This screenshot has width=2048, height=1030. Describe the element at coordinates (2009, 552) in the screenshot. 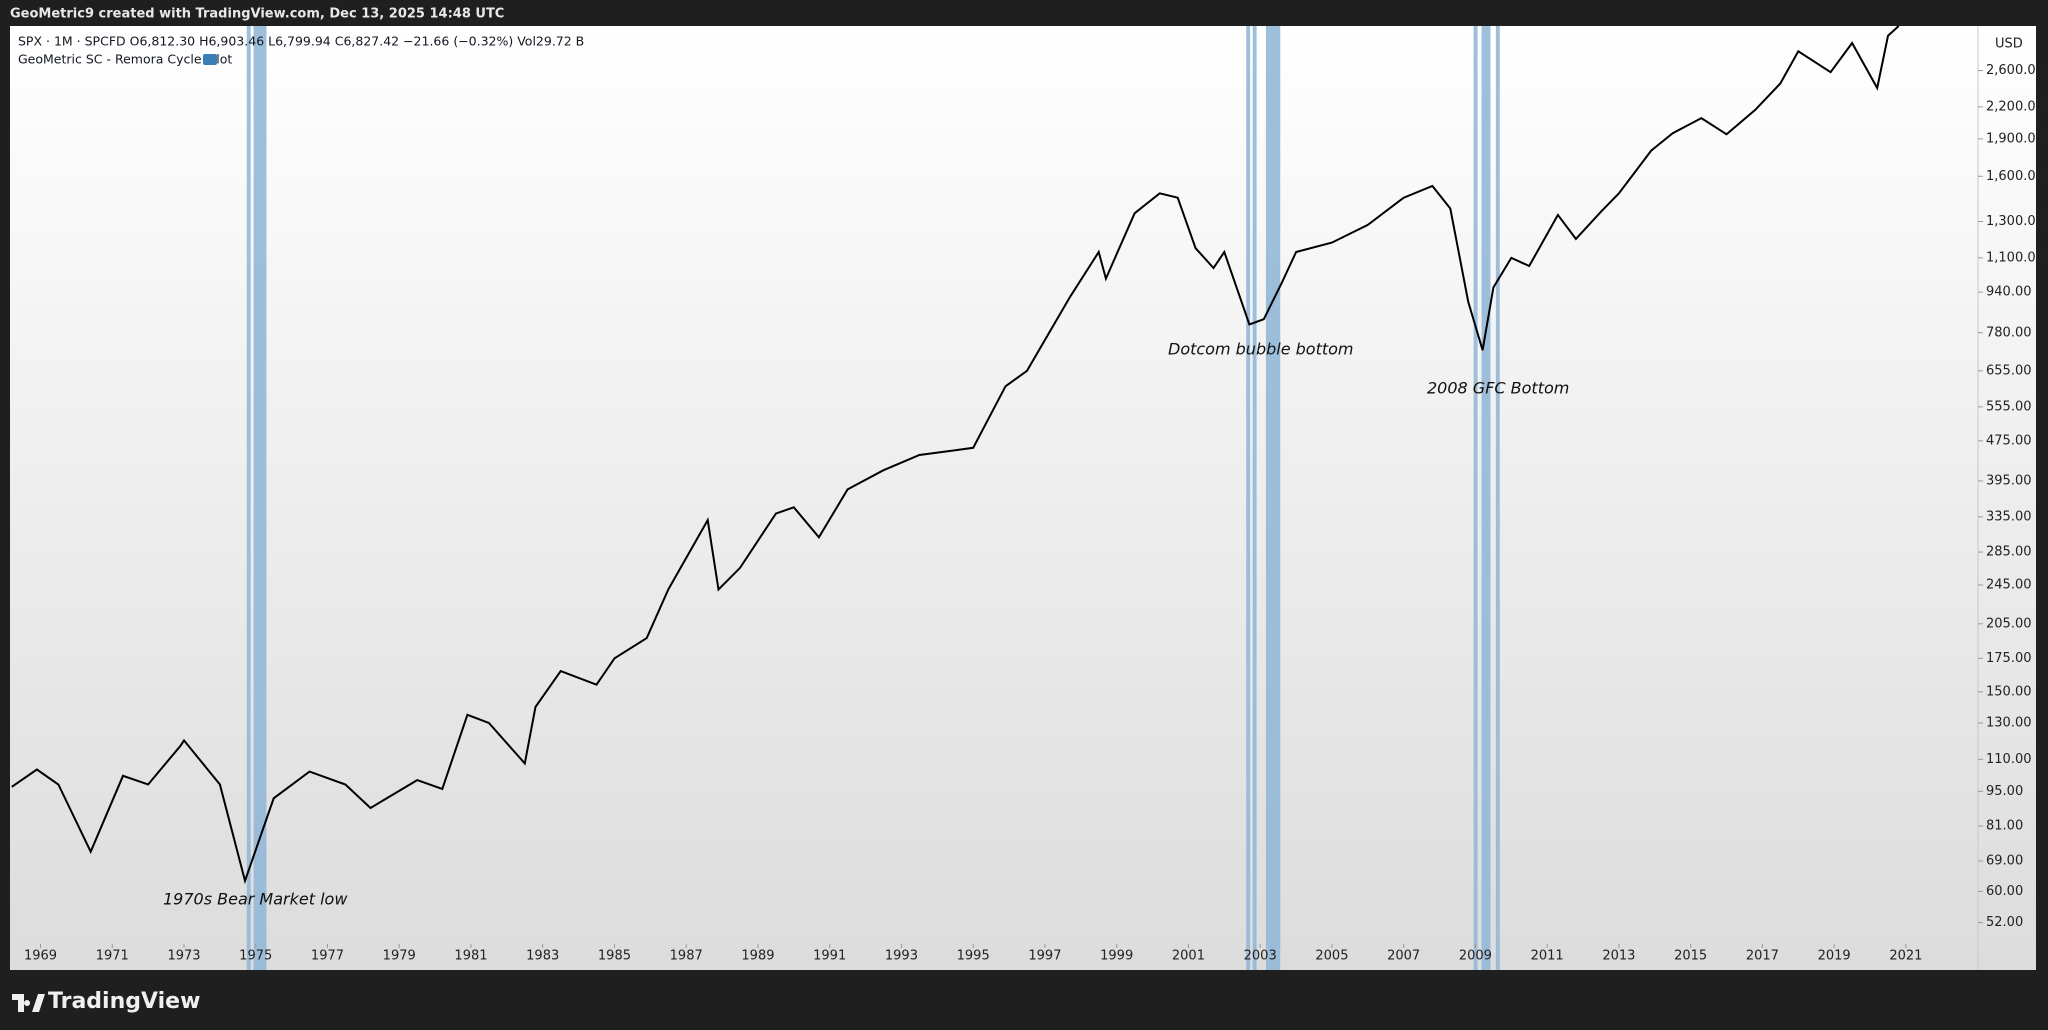

I see `y-tick-label: 285.00` at that location.